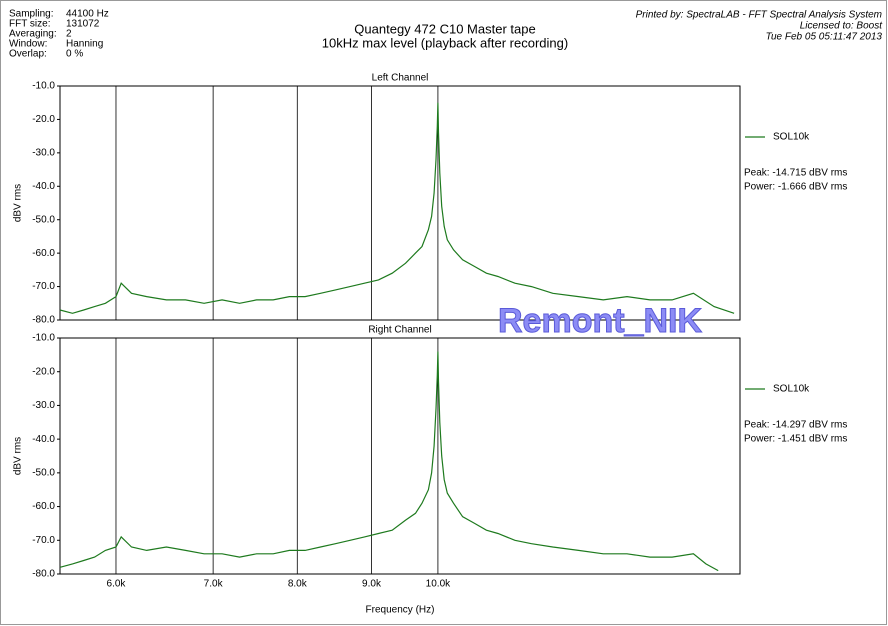 The height and width of the screenshot is (626, 888). Describe the element at coordinates (117, 584) in the screenshot. I see `x-tick-label: 6.0k` at that location.